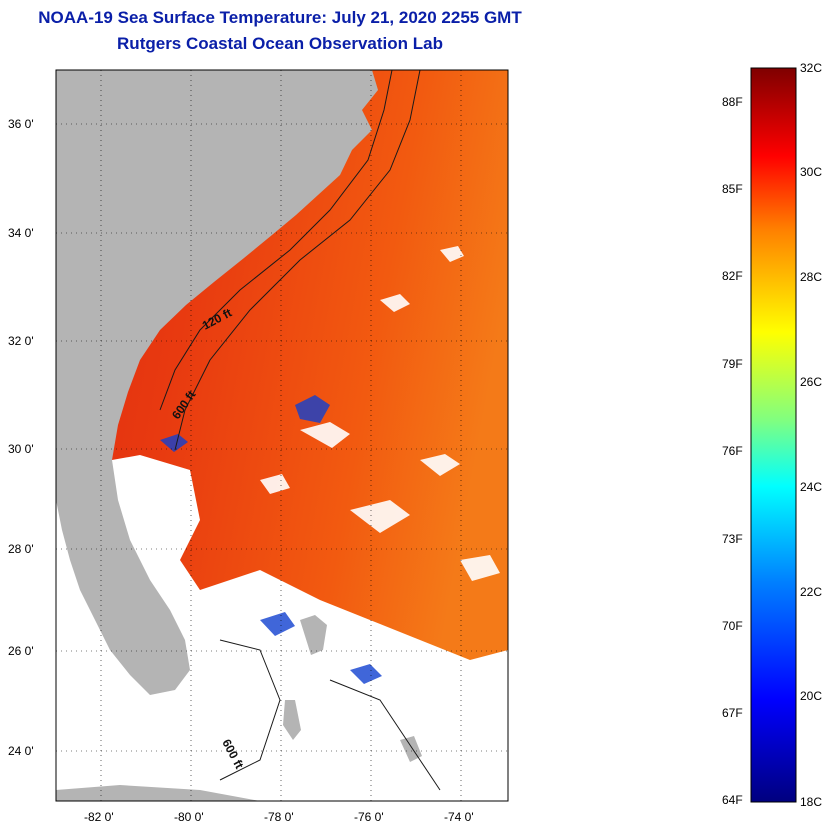 The image size is (833, 832). What do you see at coordinates (21, 651) in the screenshot?
I see `lat-label-26: 26 0'` at bounding box center [21, 651].